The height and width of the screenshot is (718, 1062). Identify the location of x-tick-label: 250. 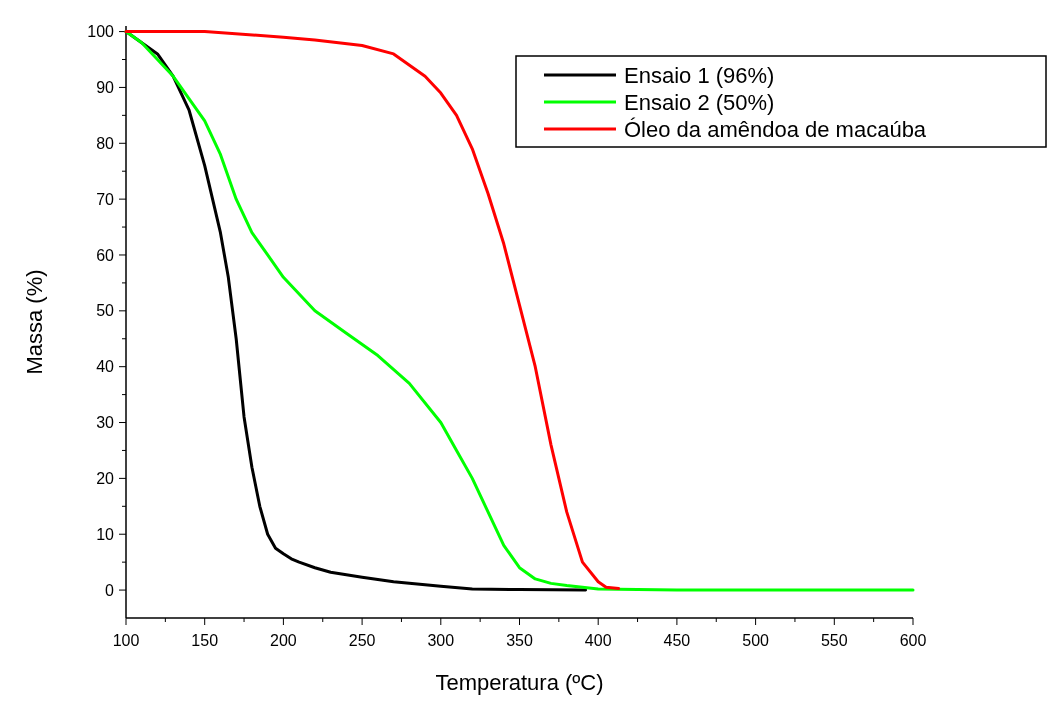
(362, 640).